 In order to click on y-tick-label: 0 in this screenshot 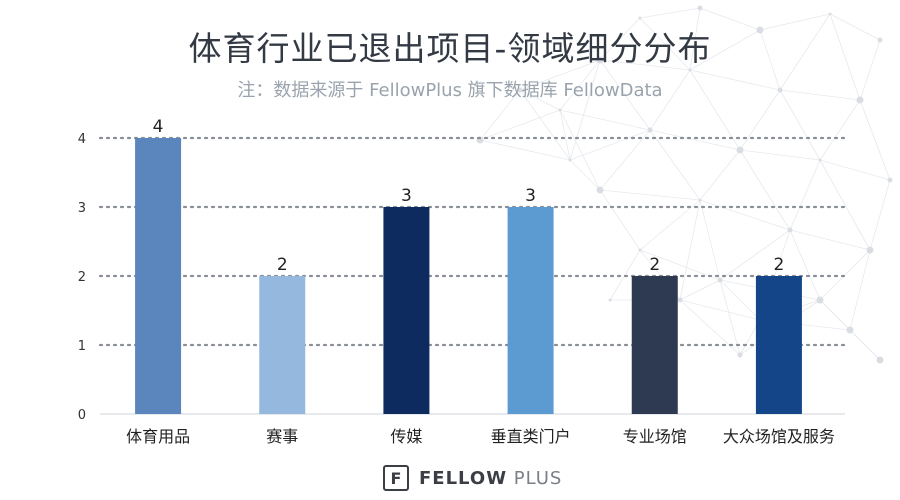, I will do `click(82, 415)`.